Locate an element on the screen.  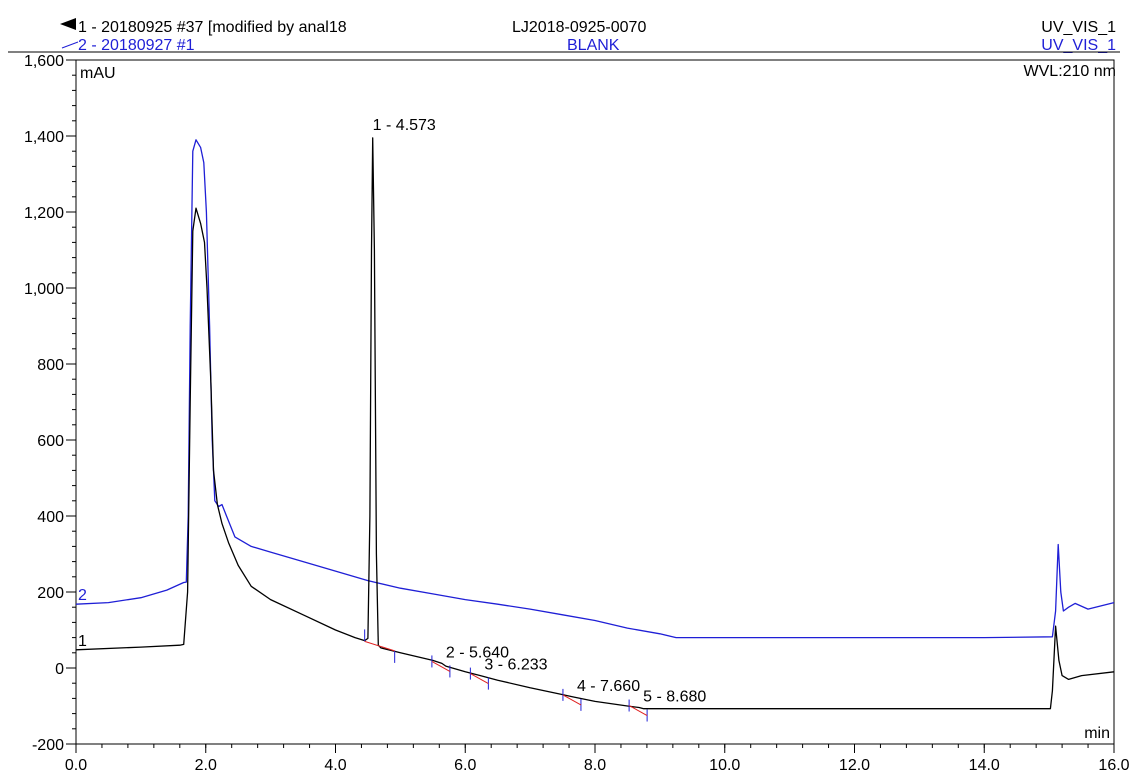
y-tick-label: -200 is located at coordinates (48, 745).